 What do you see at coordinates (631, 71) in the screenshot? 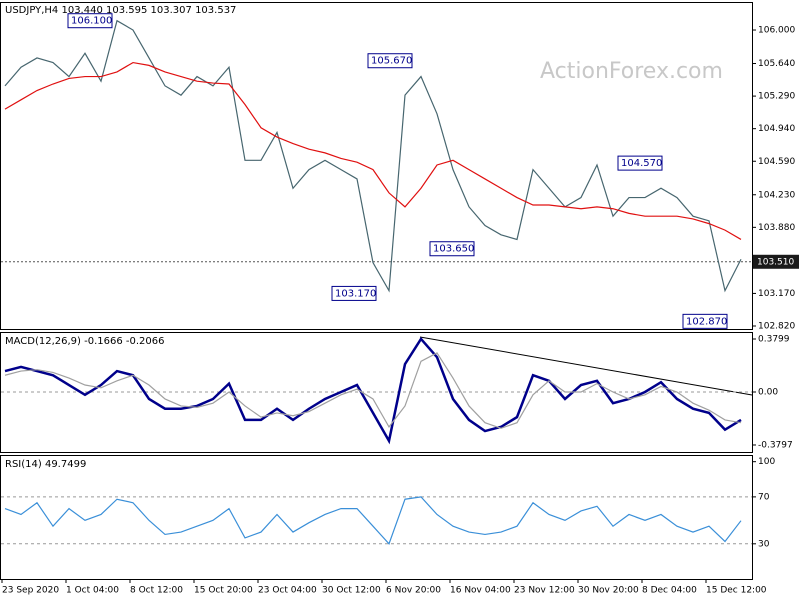
I see `watermark: ActionForex.com` at bounding box center [631, 71].